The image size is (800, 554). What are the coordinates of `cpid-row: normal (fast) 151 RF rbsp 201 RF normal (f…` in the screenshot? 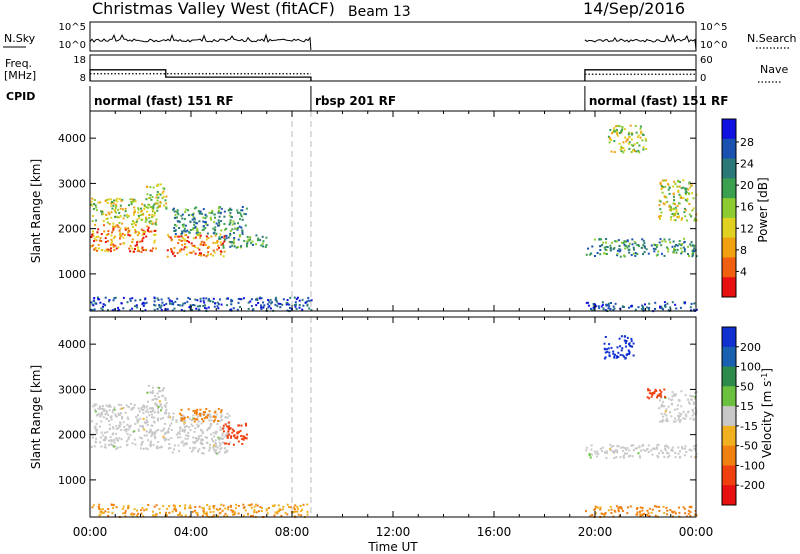 It's located at (409, 98).